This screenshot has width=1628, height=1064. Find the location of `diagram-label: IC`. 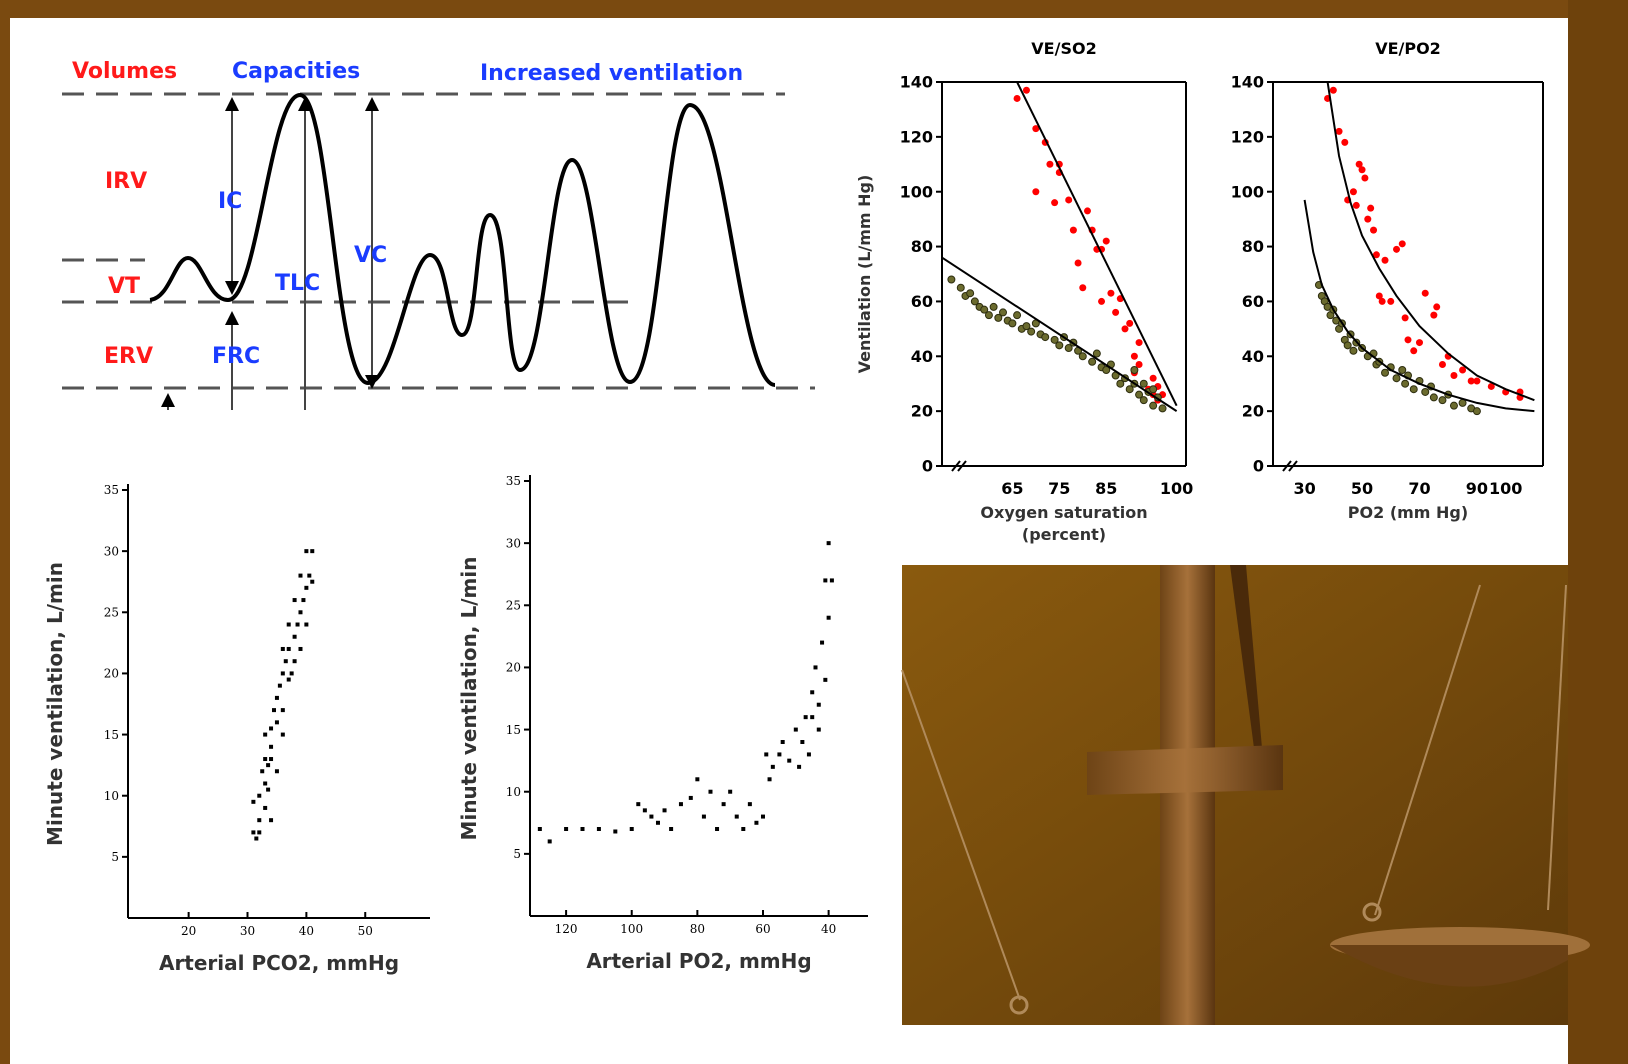

diagram-label: IC is located at coordinates (230, 201).